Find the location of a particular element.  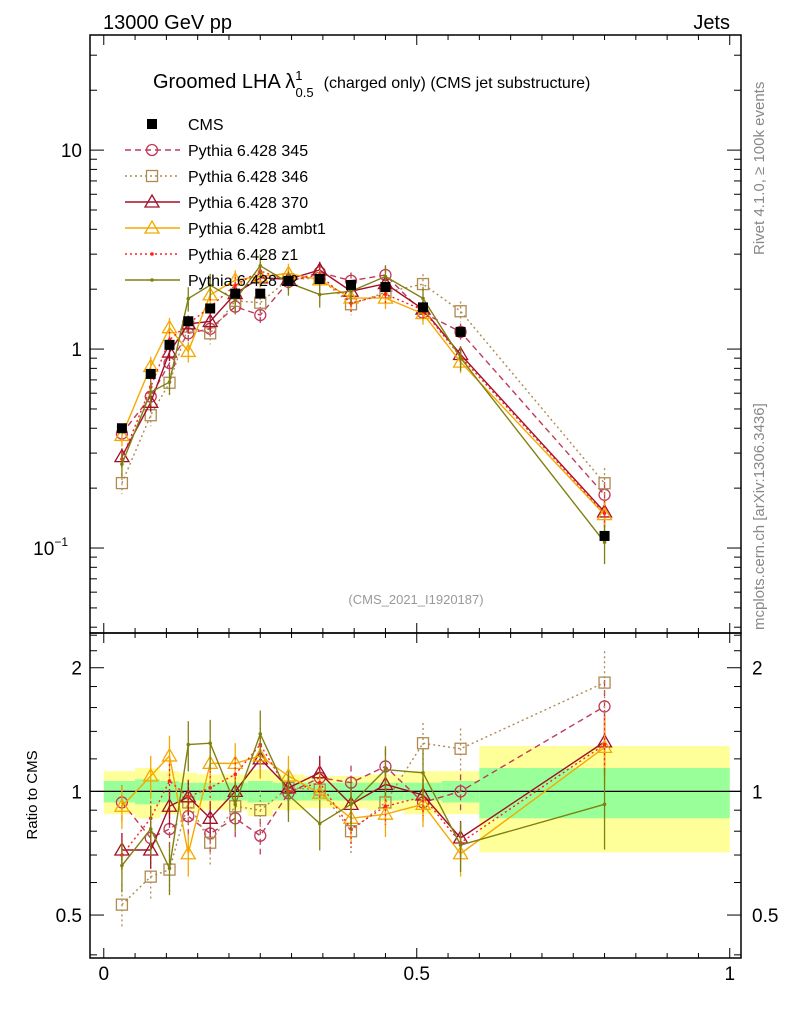

legend-label: Pythia 6.428 z1 is located at coordinates (243, 255).